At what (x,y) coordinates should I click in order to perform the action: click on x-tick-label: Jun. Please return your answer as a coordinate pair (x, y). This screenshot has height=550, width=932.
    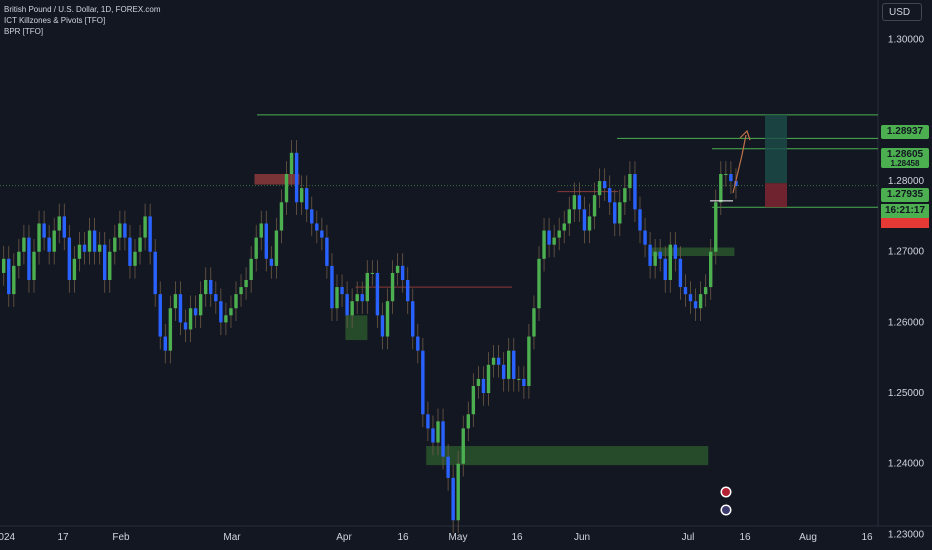
    Looking at the image, I should click on (582, 537).